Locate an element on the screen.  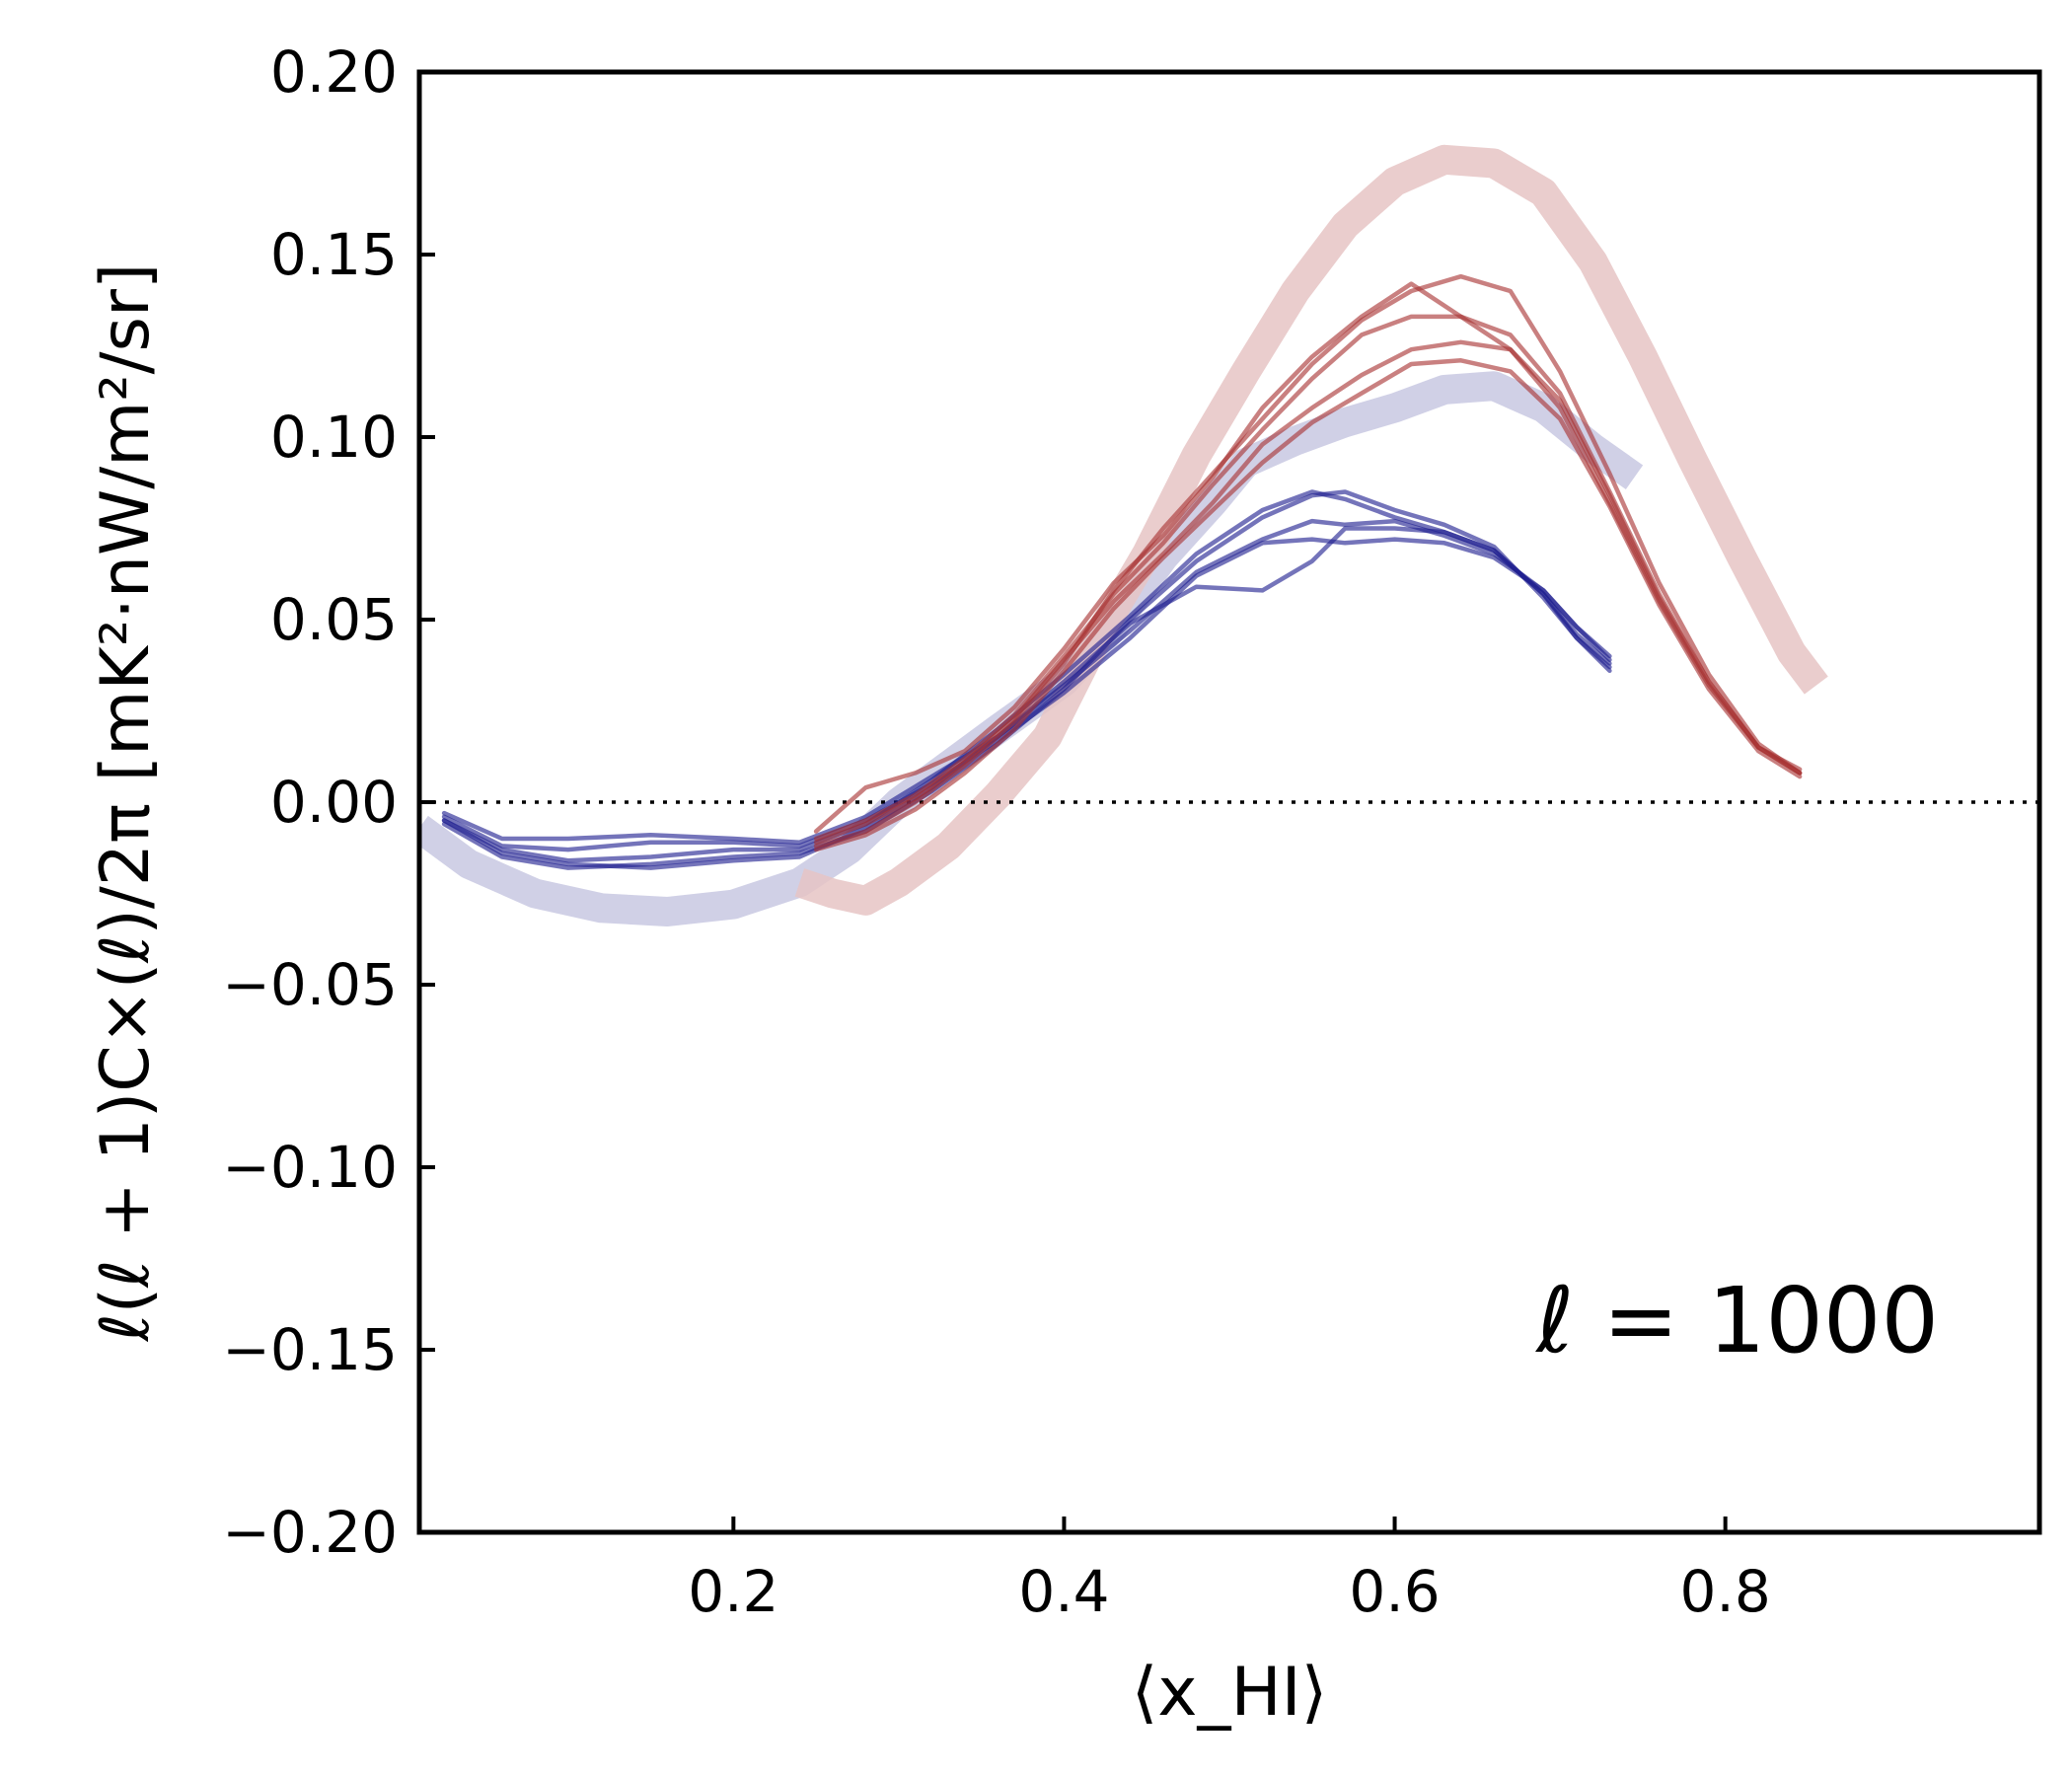
y-tick-label: −0.15 is located at coordinates (310, 1350).